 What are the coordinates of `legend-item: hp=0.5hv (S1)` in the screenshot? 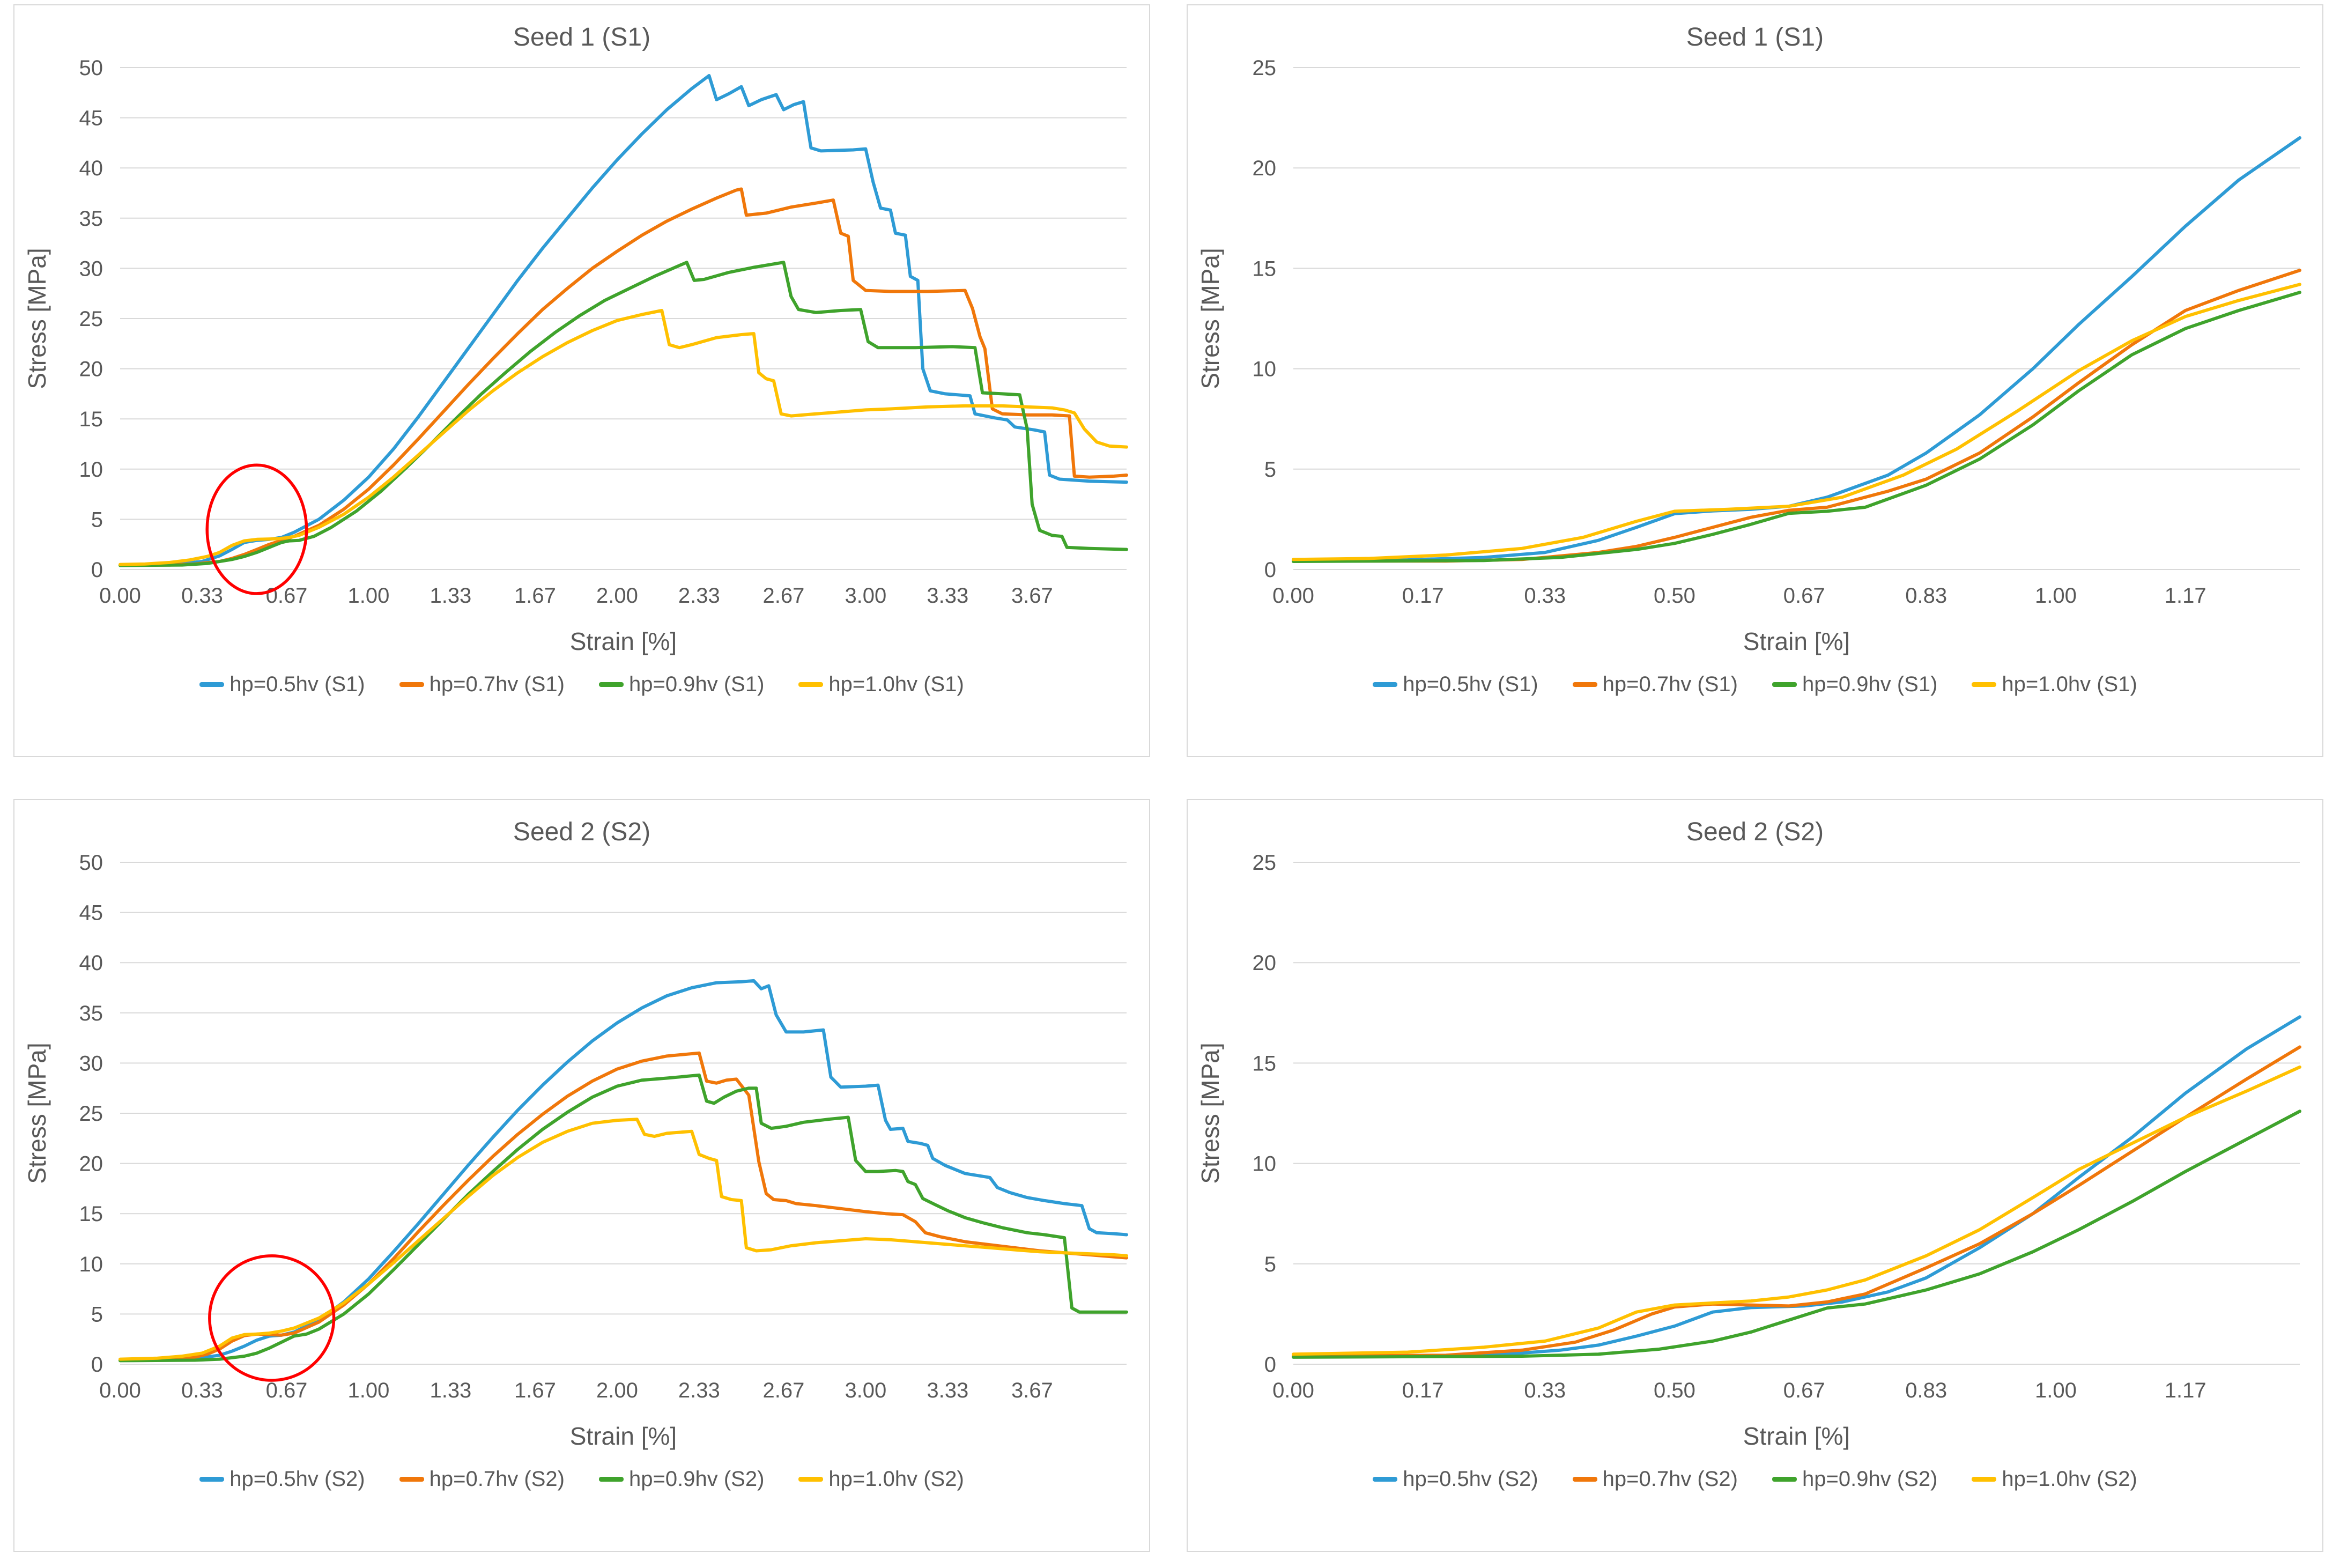 It's located at (282, 685).